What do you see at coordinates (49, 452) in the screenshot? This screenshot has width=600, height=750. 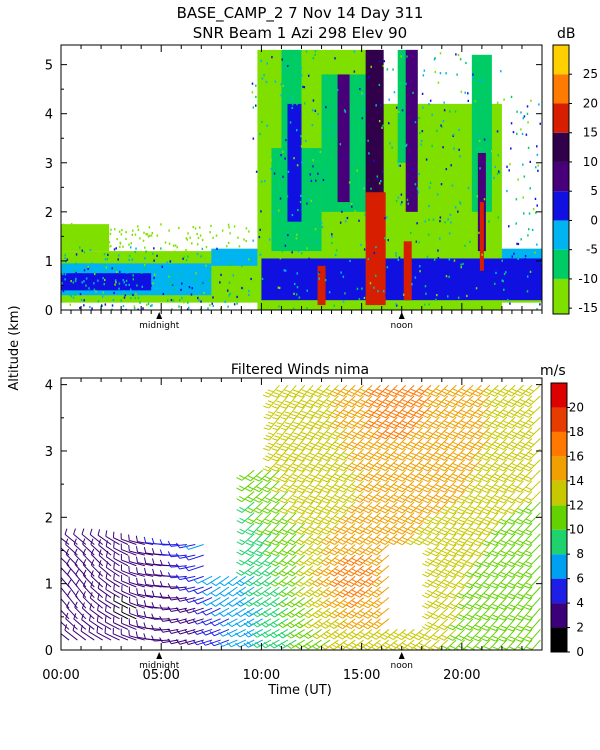 I see `winds-y-tick-label: 3` at bounding box center [49, 452].